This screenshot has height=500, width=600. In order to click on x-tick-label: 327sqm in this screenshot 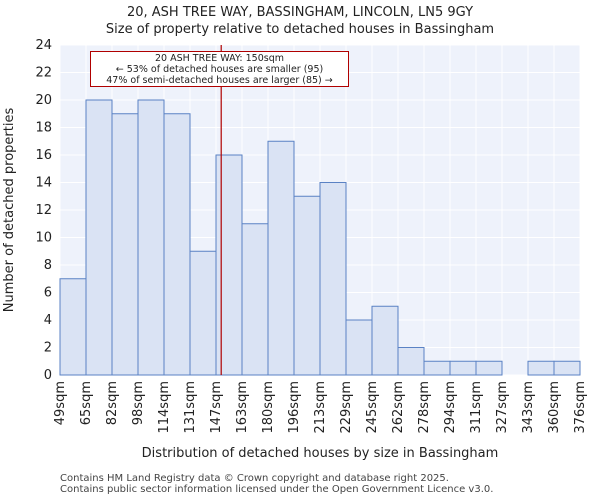, I will do `click(502, 407)`.